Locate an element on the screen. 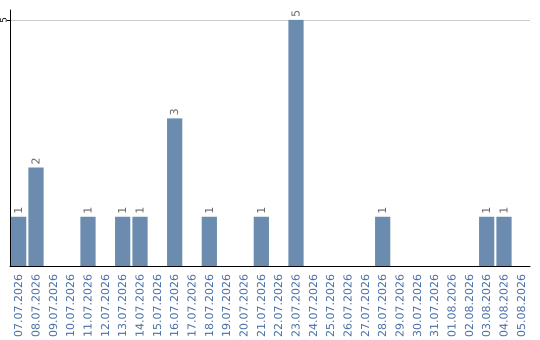 The width and height of the screenshot is (540, 340). x-tick-label: 10.07.2026 is located at coordinates (71, 306).